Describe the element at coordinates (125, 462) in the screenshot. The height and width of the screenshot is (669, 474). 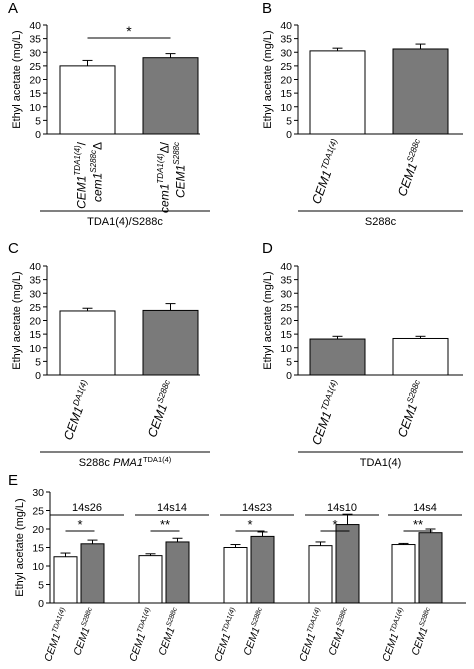
I see `group-label: S288c PMA1TDA1(4)` at that location.